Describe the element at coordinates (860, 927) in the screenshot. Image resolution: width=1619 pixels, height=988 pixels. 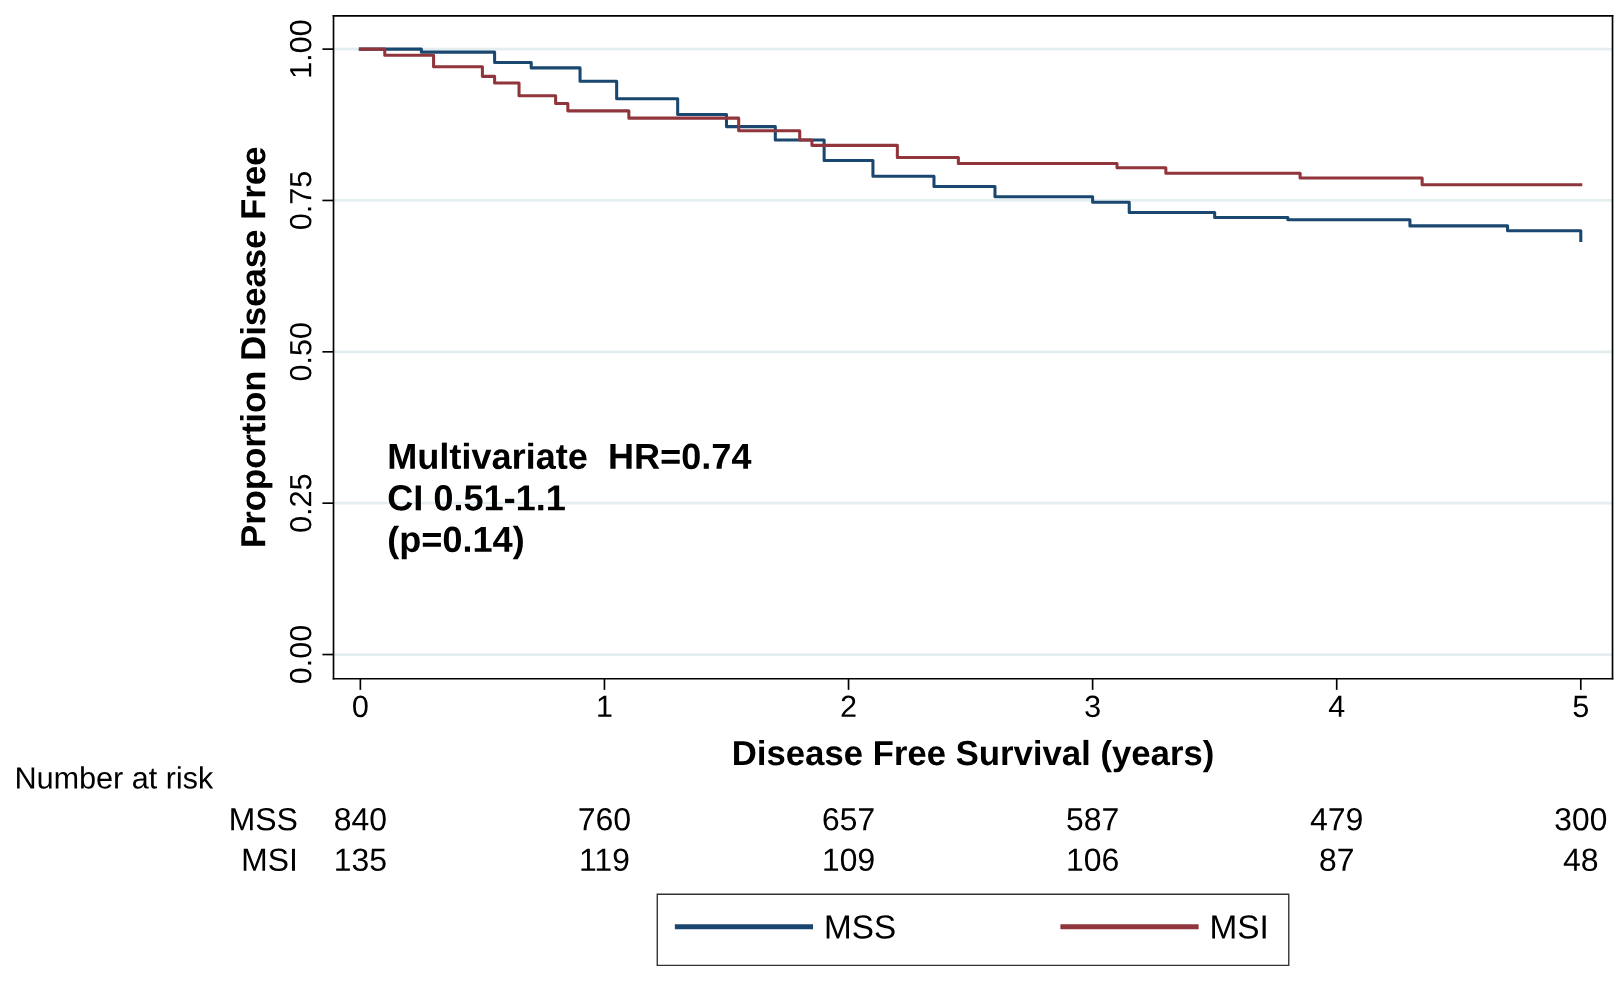
I see `legend-label: MSS` at that location.